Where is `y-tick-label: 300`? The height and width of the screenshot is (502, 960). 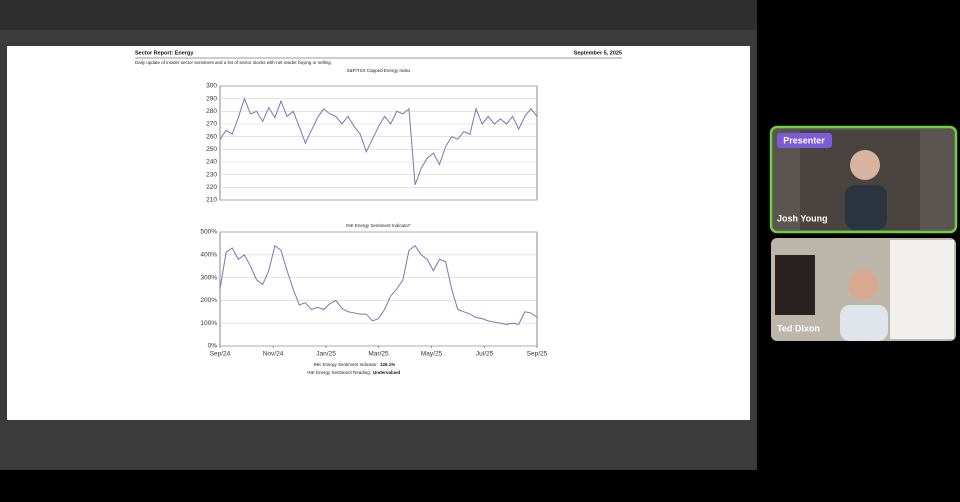
y-tick-label: 300 is located at coordinates (211, 86).